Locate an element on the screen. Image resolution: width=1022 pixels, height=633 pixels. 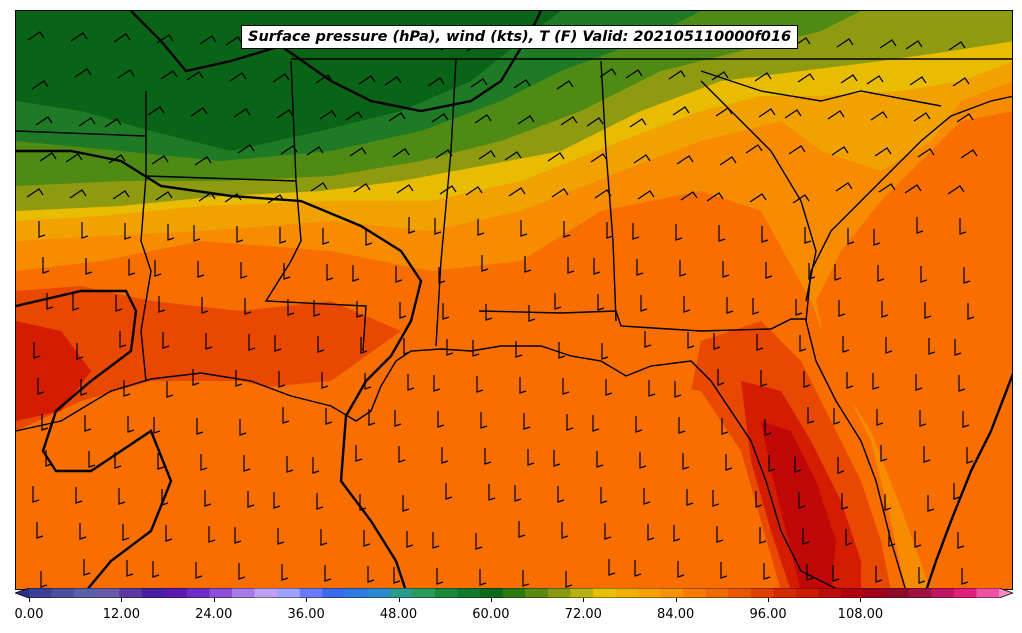
border-al-ga is located at coordinates (608, 191).